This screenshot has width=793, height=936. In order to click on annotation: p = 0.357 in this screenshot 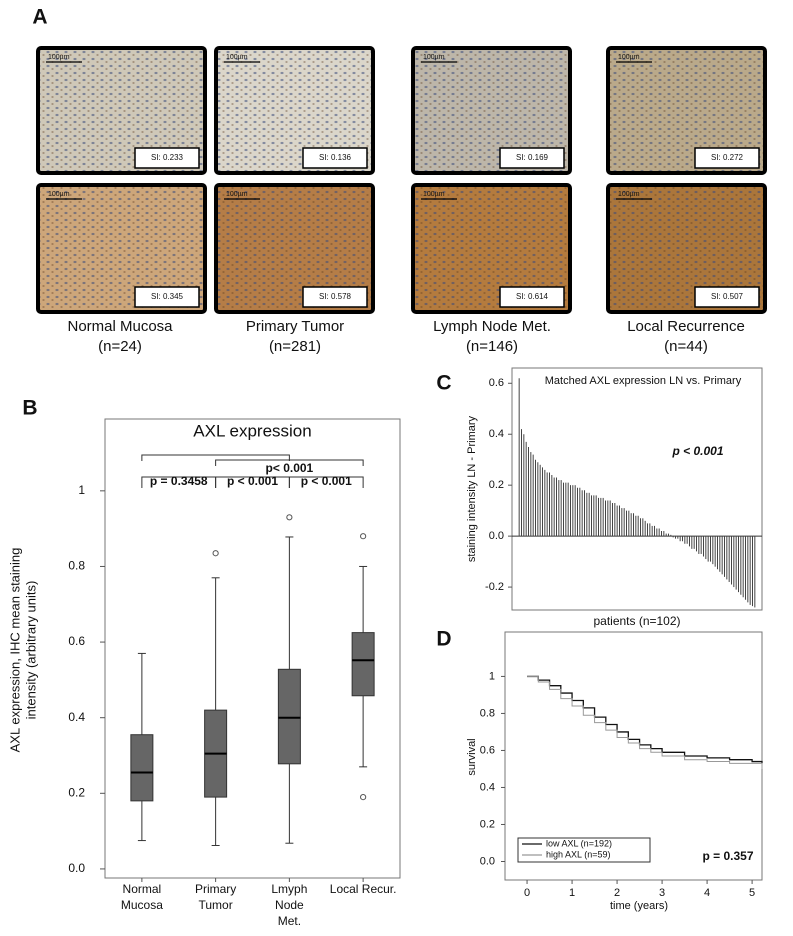, I will do `click(727, 856)`.